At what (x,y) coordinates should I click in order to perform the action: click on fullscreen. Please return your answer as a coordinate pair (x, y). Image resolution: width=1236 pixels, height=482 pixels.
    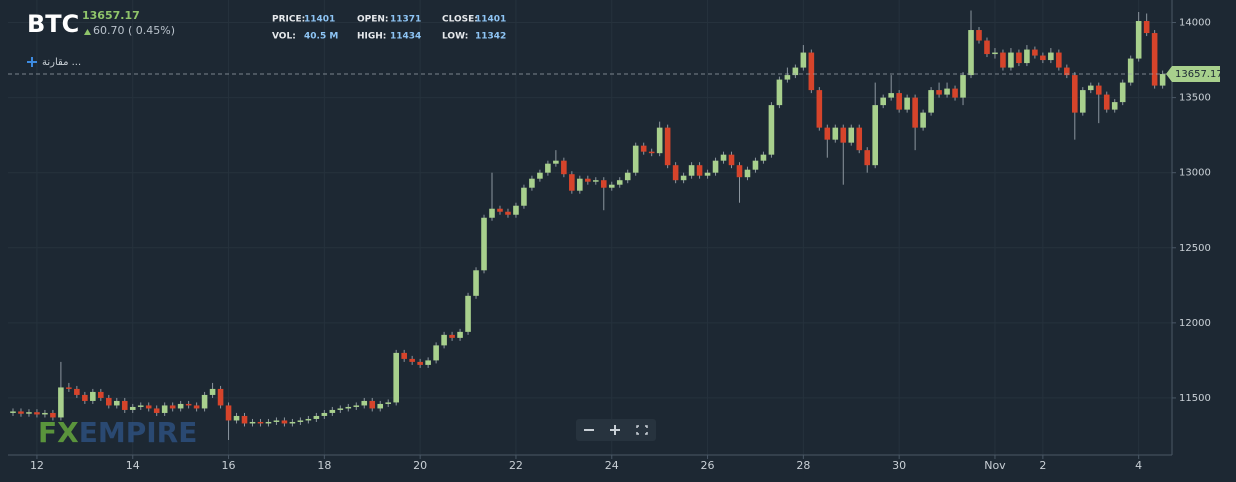
    Looking at the image, I should click on (642, 430).